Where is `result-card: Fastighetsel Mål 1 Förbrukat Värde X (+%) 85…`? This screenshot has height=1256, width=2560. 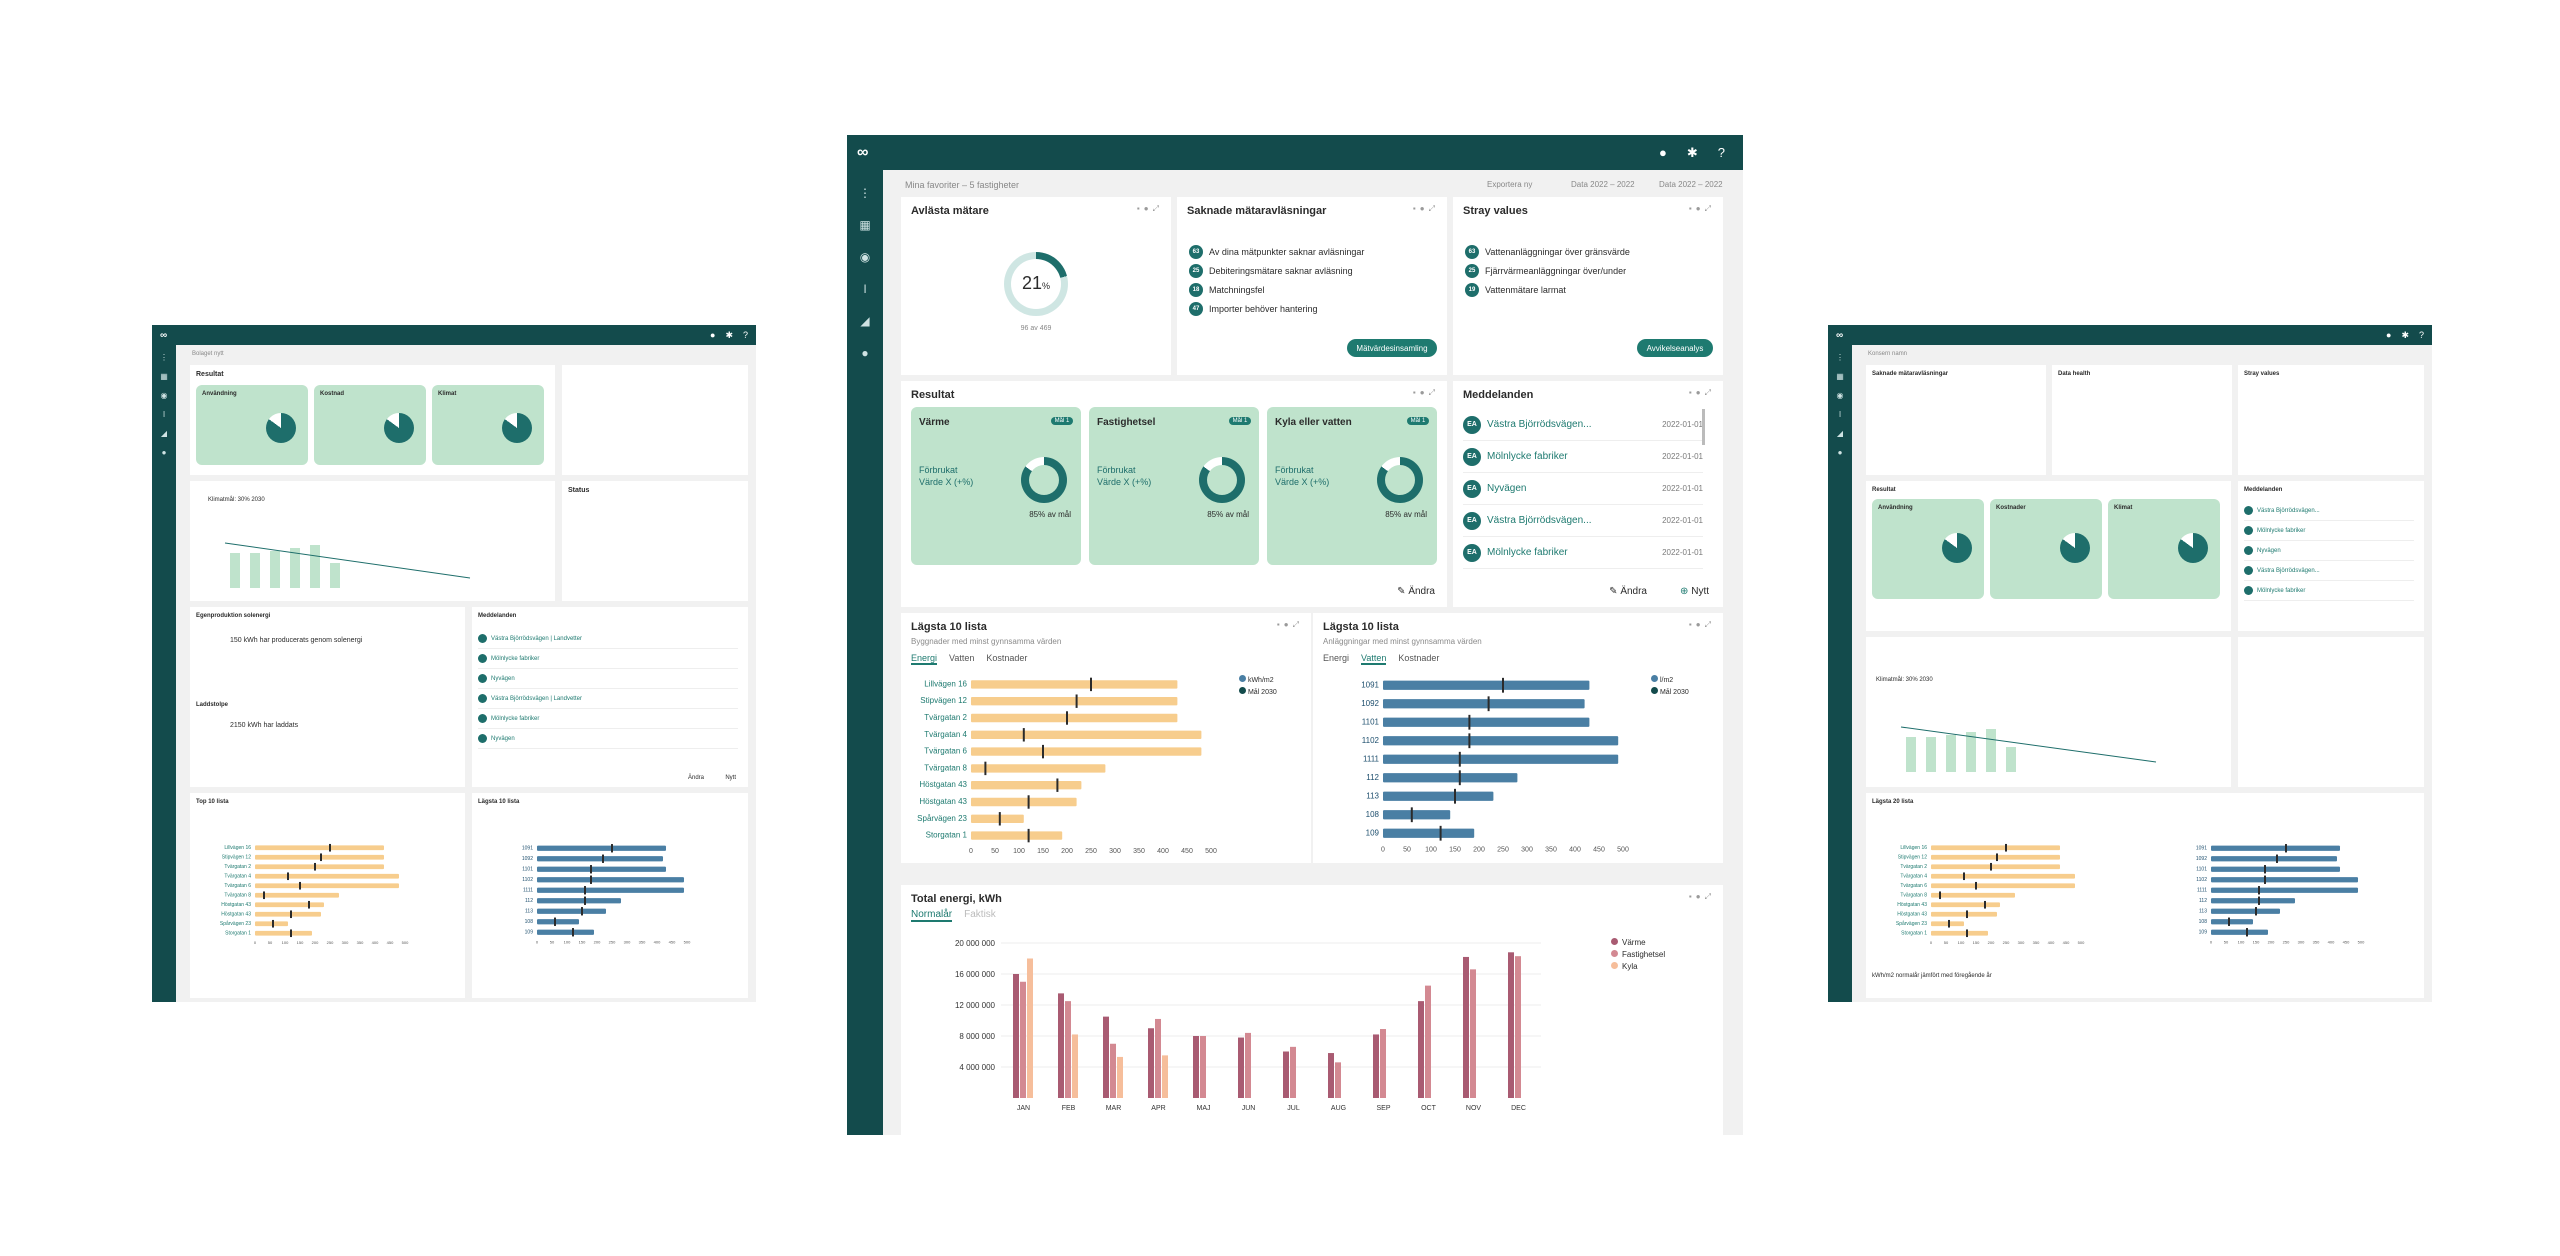 result-card: Fastighetsel Mål 1 Förbrukat Värde X (+%) 85… is located at coordinates (1174, 486).